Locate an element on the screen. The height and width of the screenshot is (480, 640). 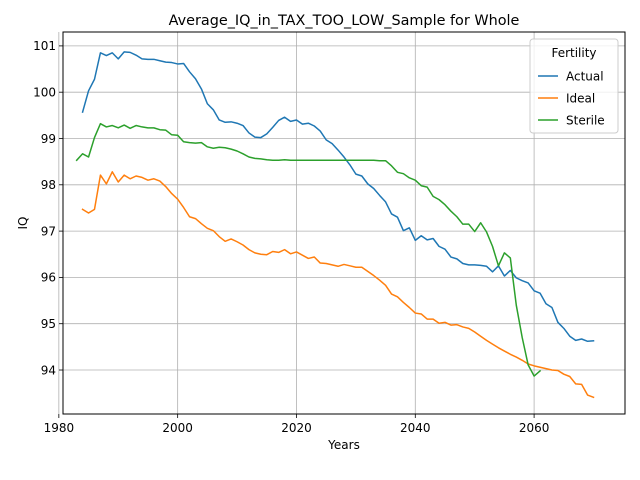
legend-label-actual: Actual is located at coordinates (585, 76).